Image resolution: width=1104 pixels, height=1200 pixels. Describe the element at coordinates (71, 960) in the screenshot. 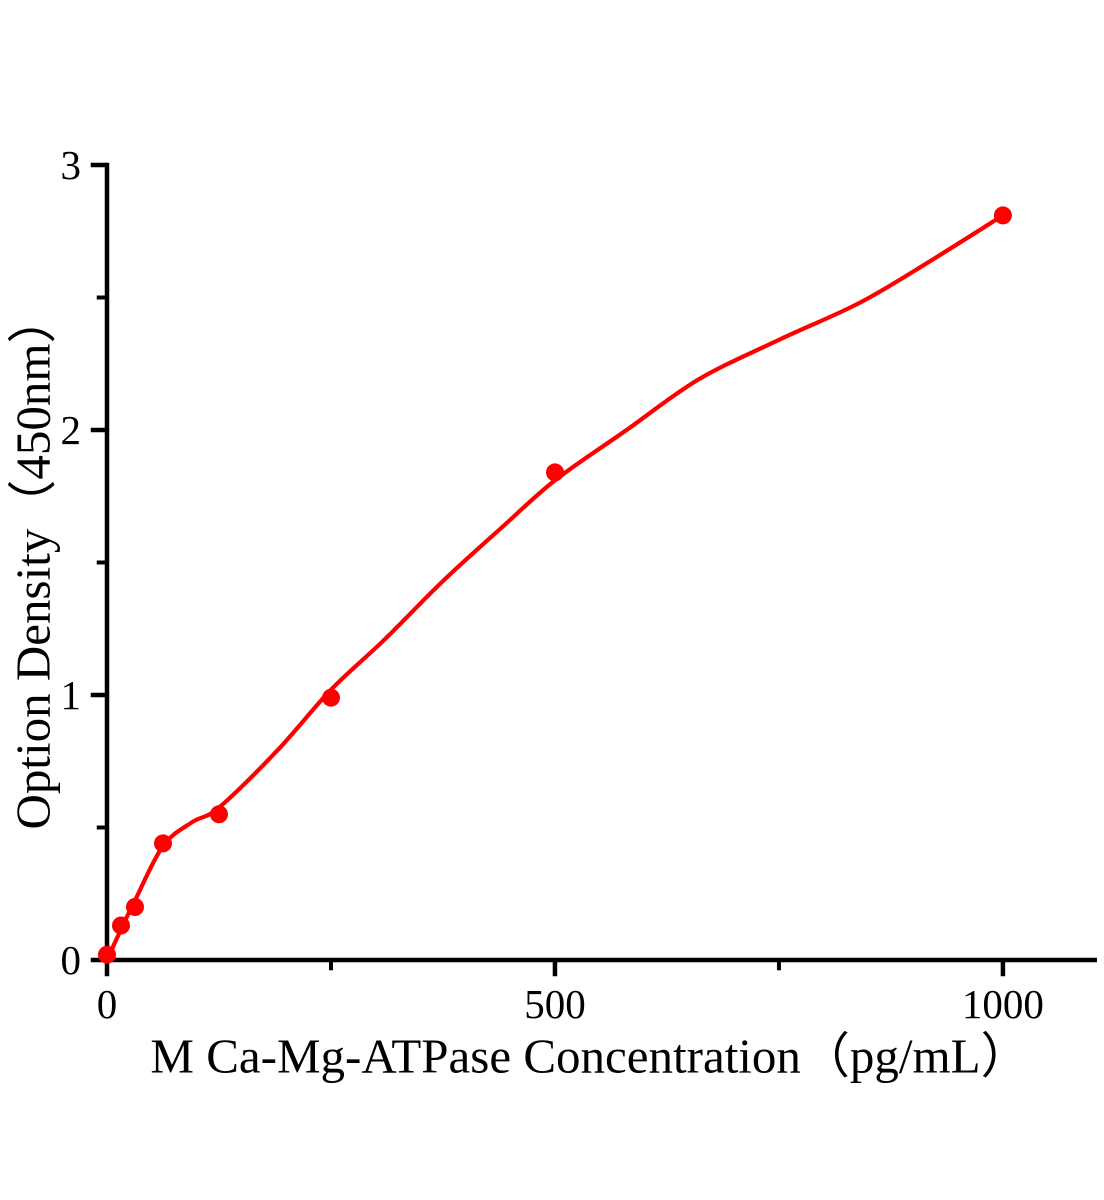

I see `y-tick-label: 0` at that location.